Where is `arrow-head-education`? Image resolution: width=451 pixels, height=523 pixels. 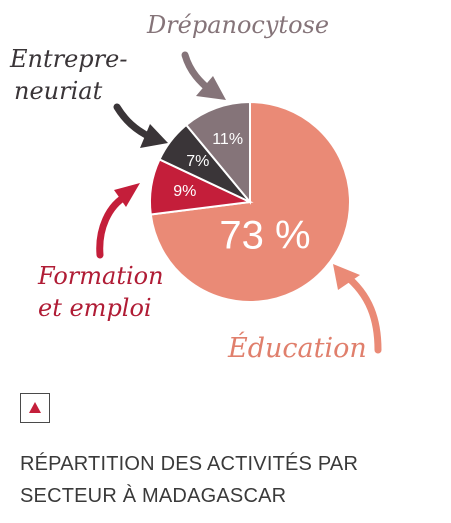 arrow-head-education is located at coordinates (346, 277).